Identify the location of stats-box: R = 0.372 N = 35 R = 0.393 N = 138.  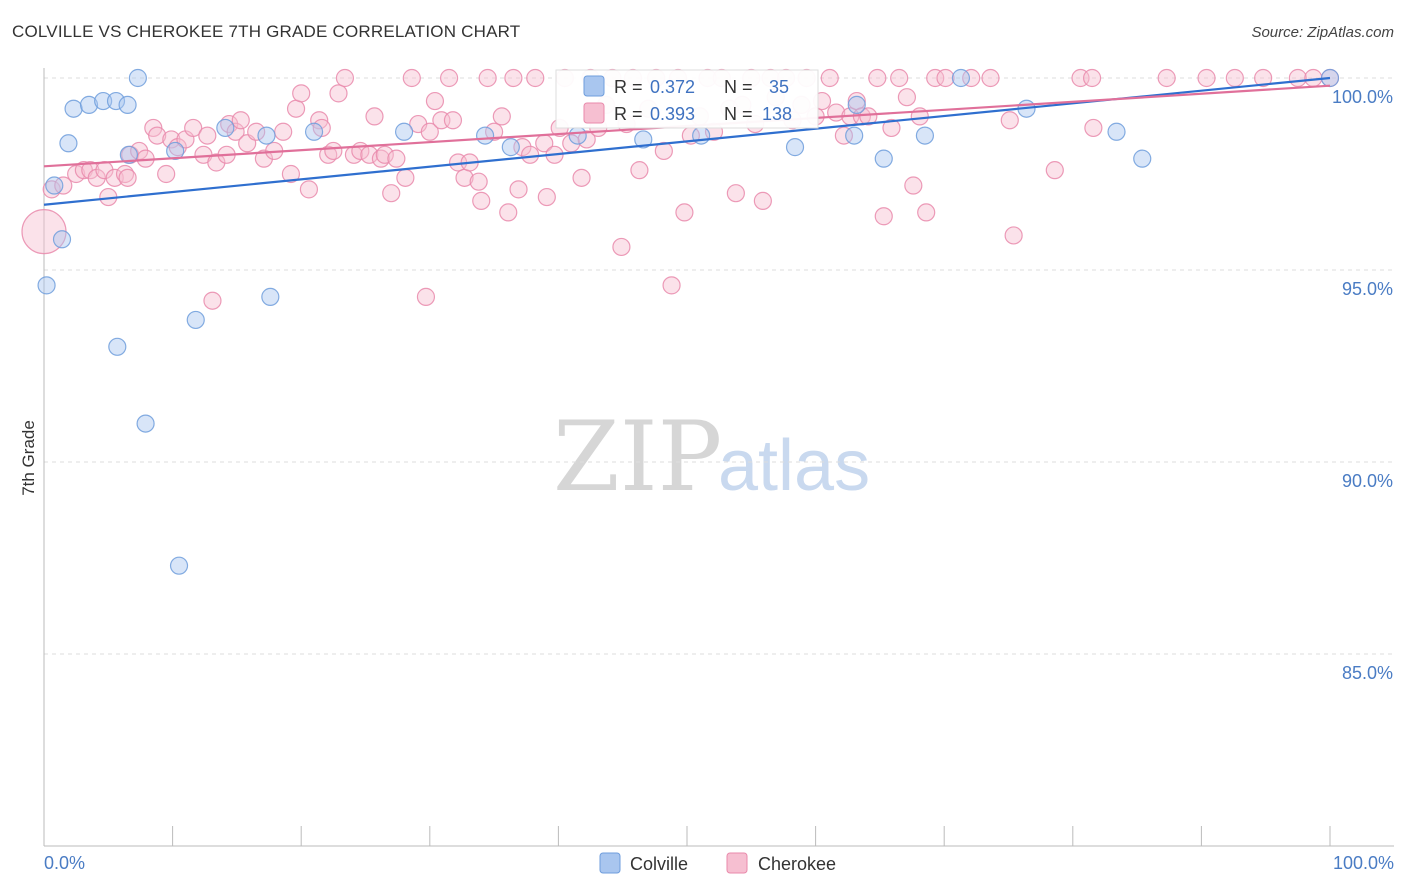
(687, 99).